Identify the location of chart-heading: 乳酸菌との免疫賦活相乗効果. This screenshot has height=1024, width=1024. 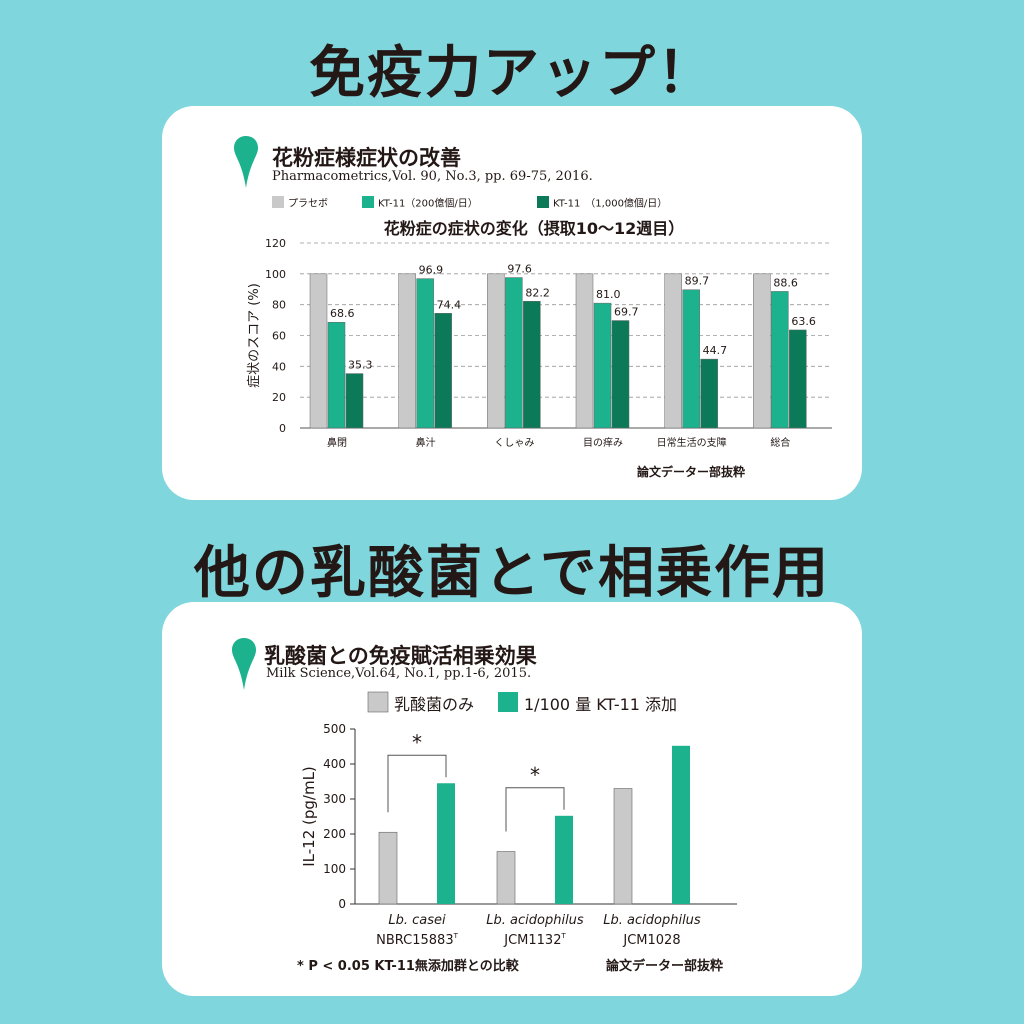
(400, 656).